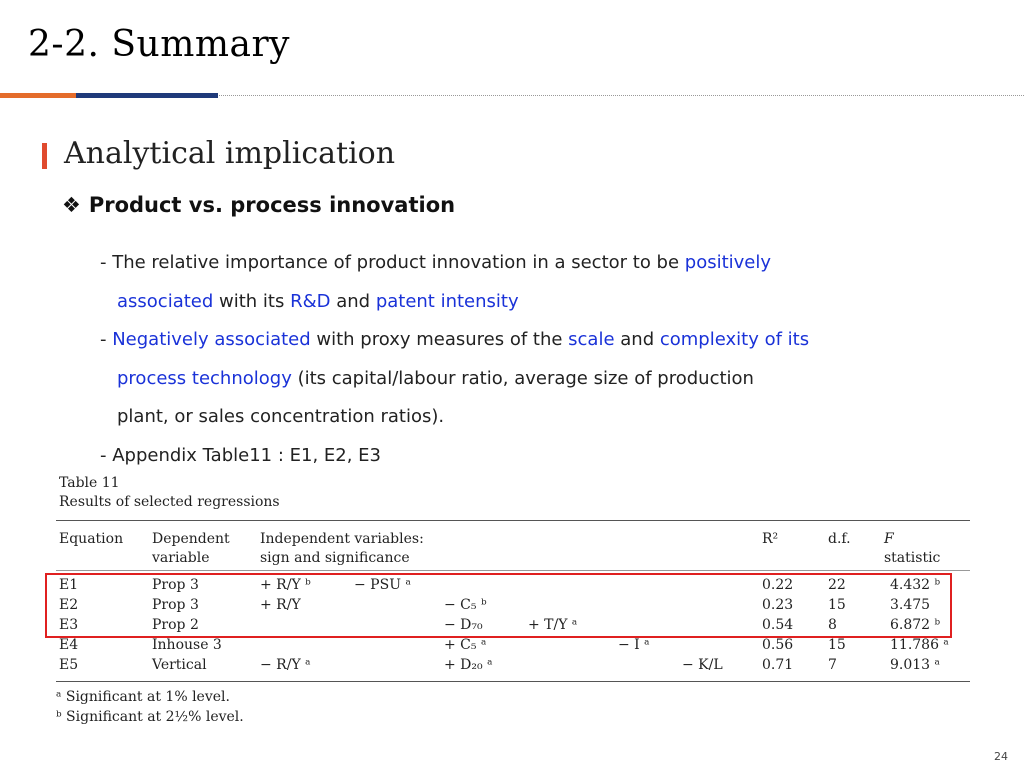  What do you see at coordinates (89, 483) in the screenshot?
I see `table-caption-title: Table 11` at bounding box center [89, 483].